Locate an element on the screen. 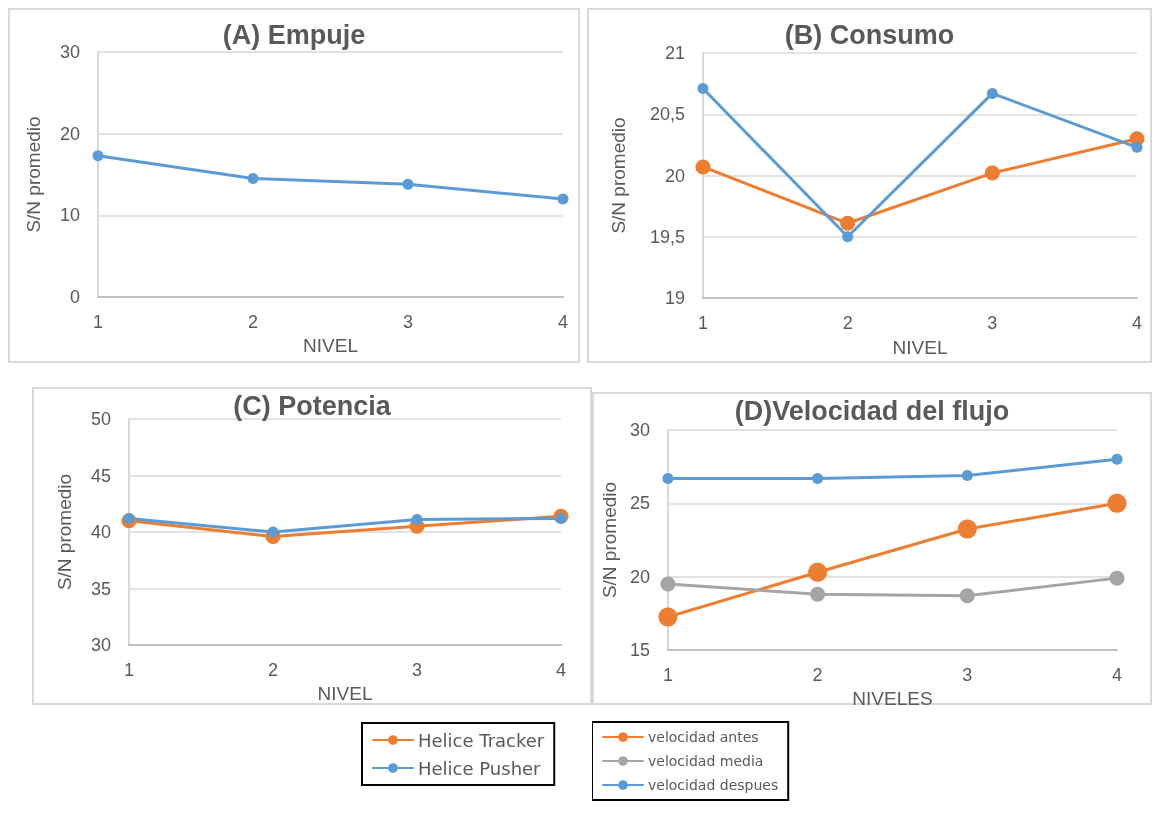 This screenshot has width=1158, height=816. chart-title: (C) Potencia is located at coordinates (312, 405).